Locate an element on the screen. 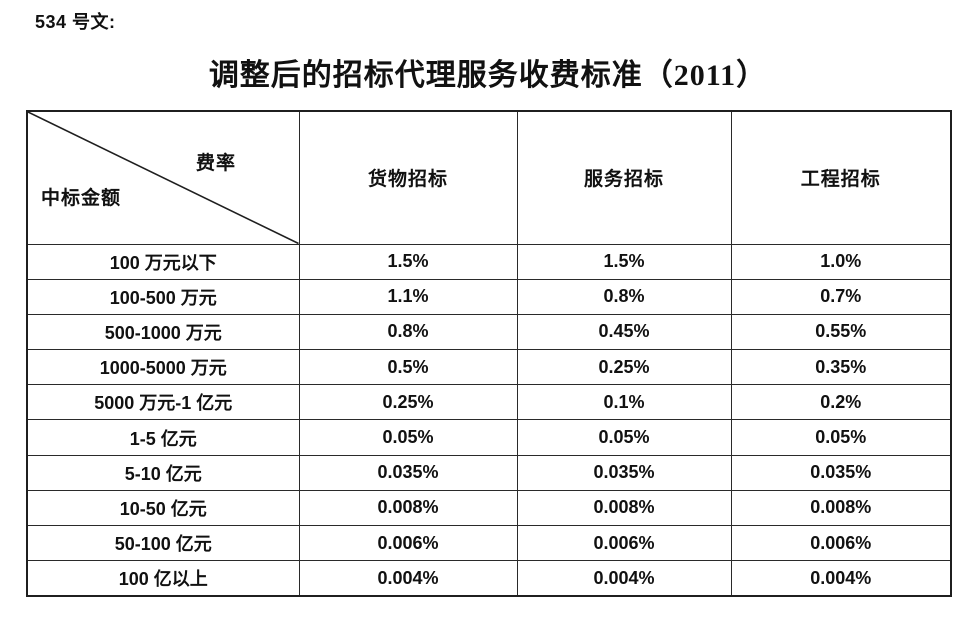 The width and height of the screenshot is (979, 629). table-row: 100-500 万元 1.1% 0.8% 0.7% is located at coordinates (489, 296).